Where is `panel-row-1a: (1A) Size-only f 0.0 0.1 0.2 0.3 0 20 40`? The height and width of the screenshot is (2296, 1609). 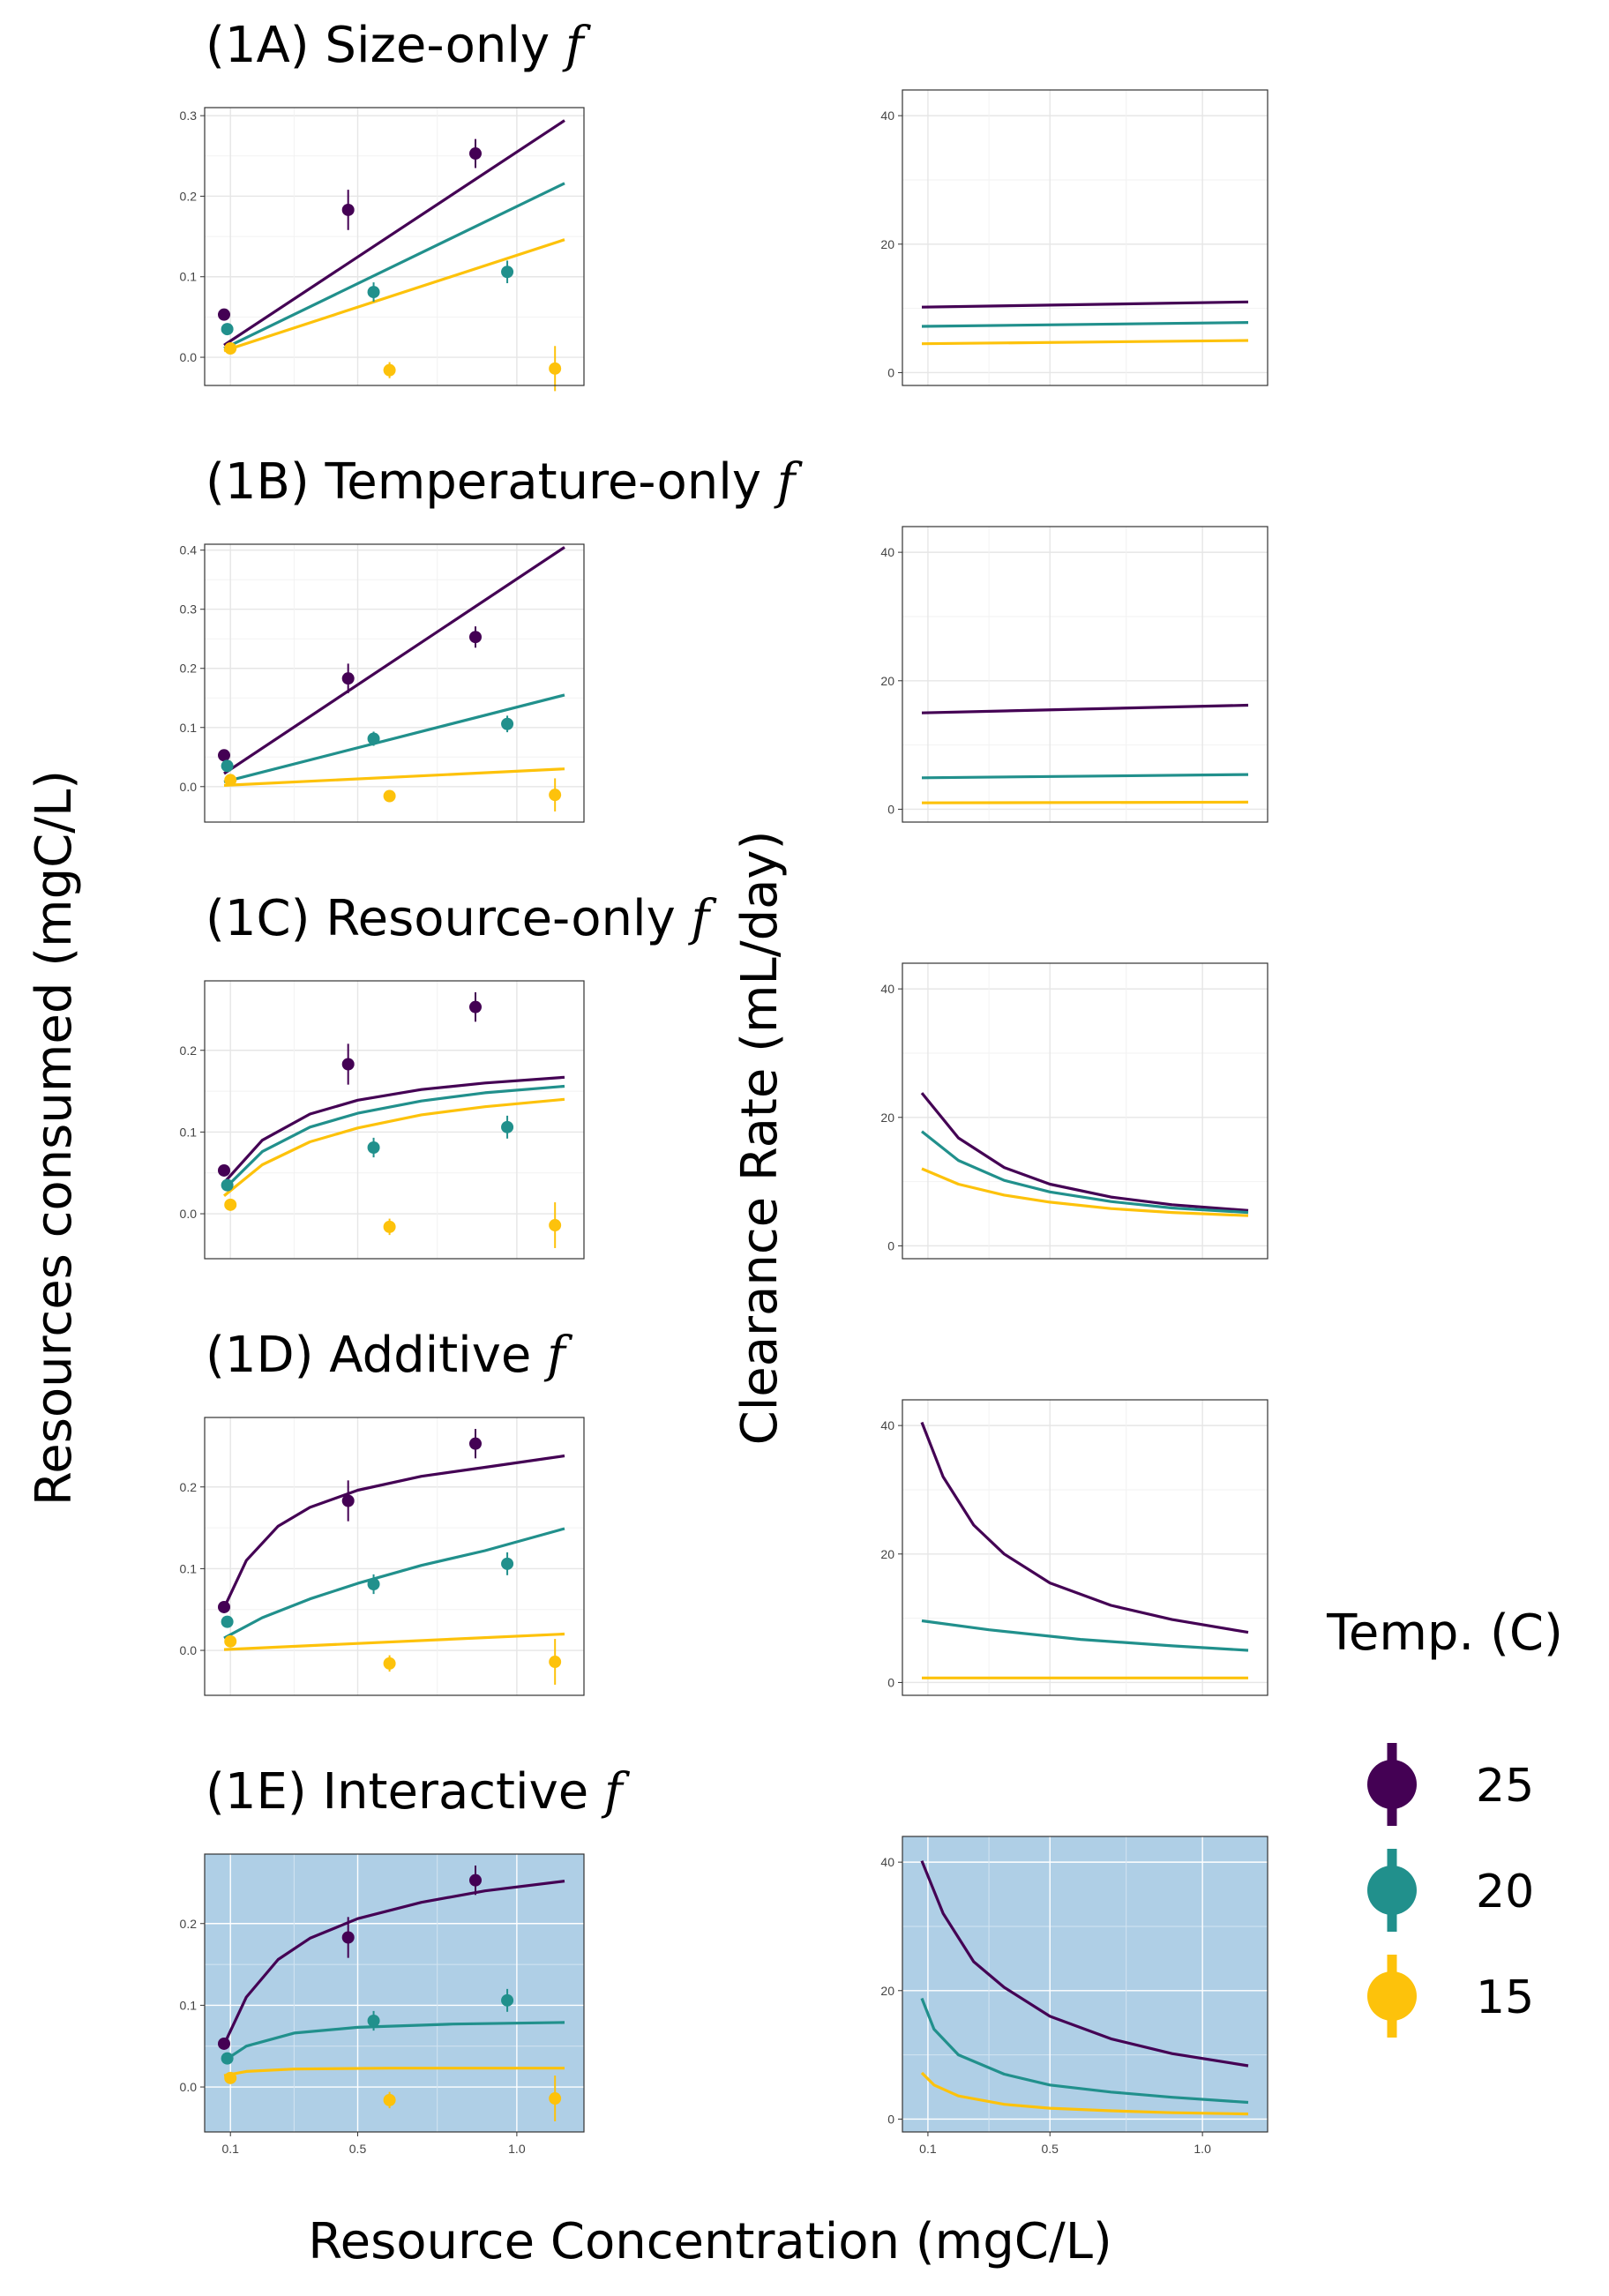
panel-row-1a: (1A) Size-only f 0.0 0.1 0.2 0.3 0 20 40 is located at coordinates (724, 204).